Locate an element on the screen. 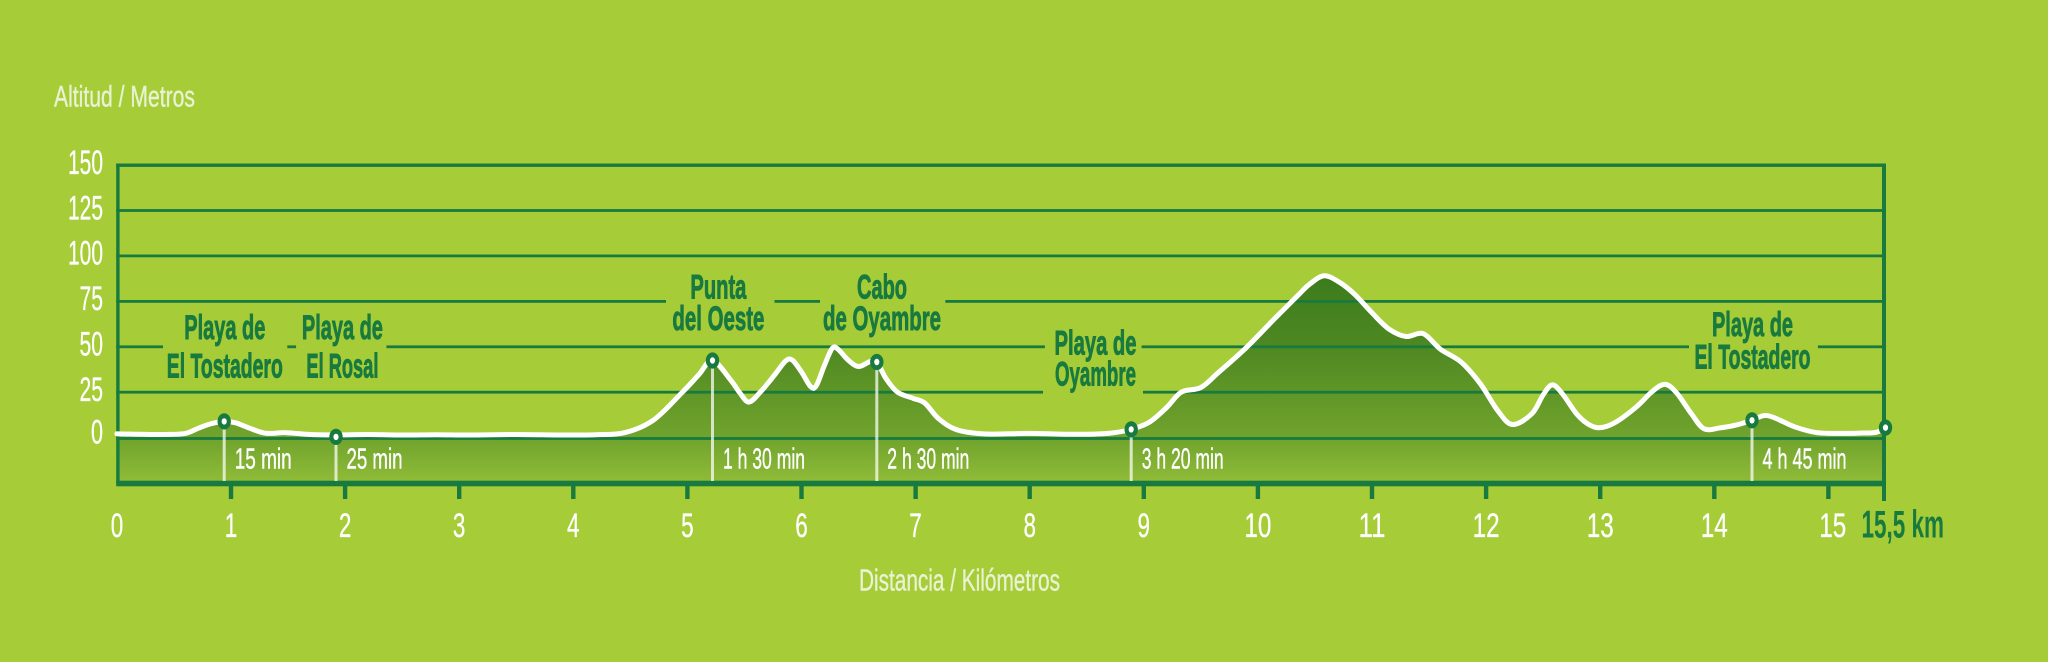  svg-text: 4 is located at coordinates (573, 526).